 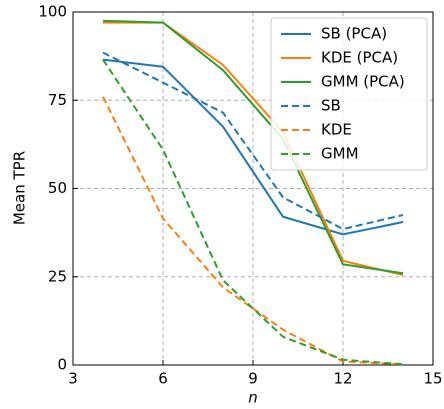 I want to click on x-tick-label: 9, so click(x=253, y=379).